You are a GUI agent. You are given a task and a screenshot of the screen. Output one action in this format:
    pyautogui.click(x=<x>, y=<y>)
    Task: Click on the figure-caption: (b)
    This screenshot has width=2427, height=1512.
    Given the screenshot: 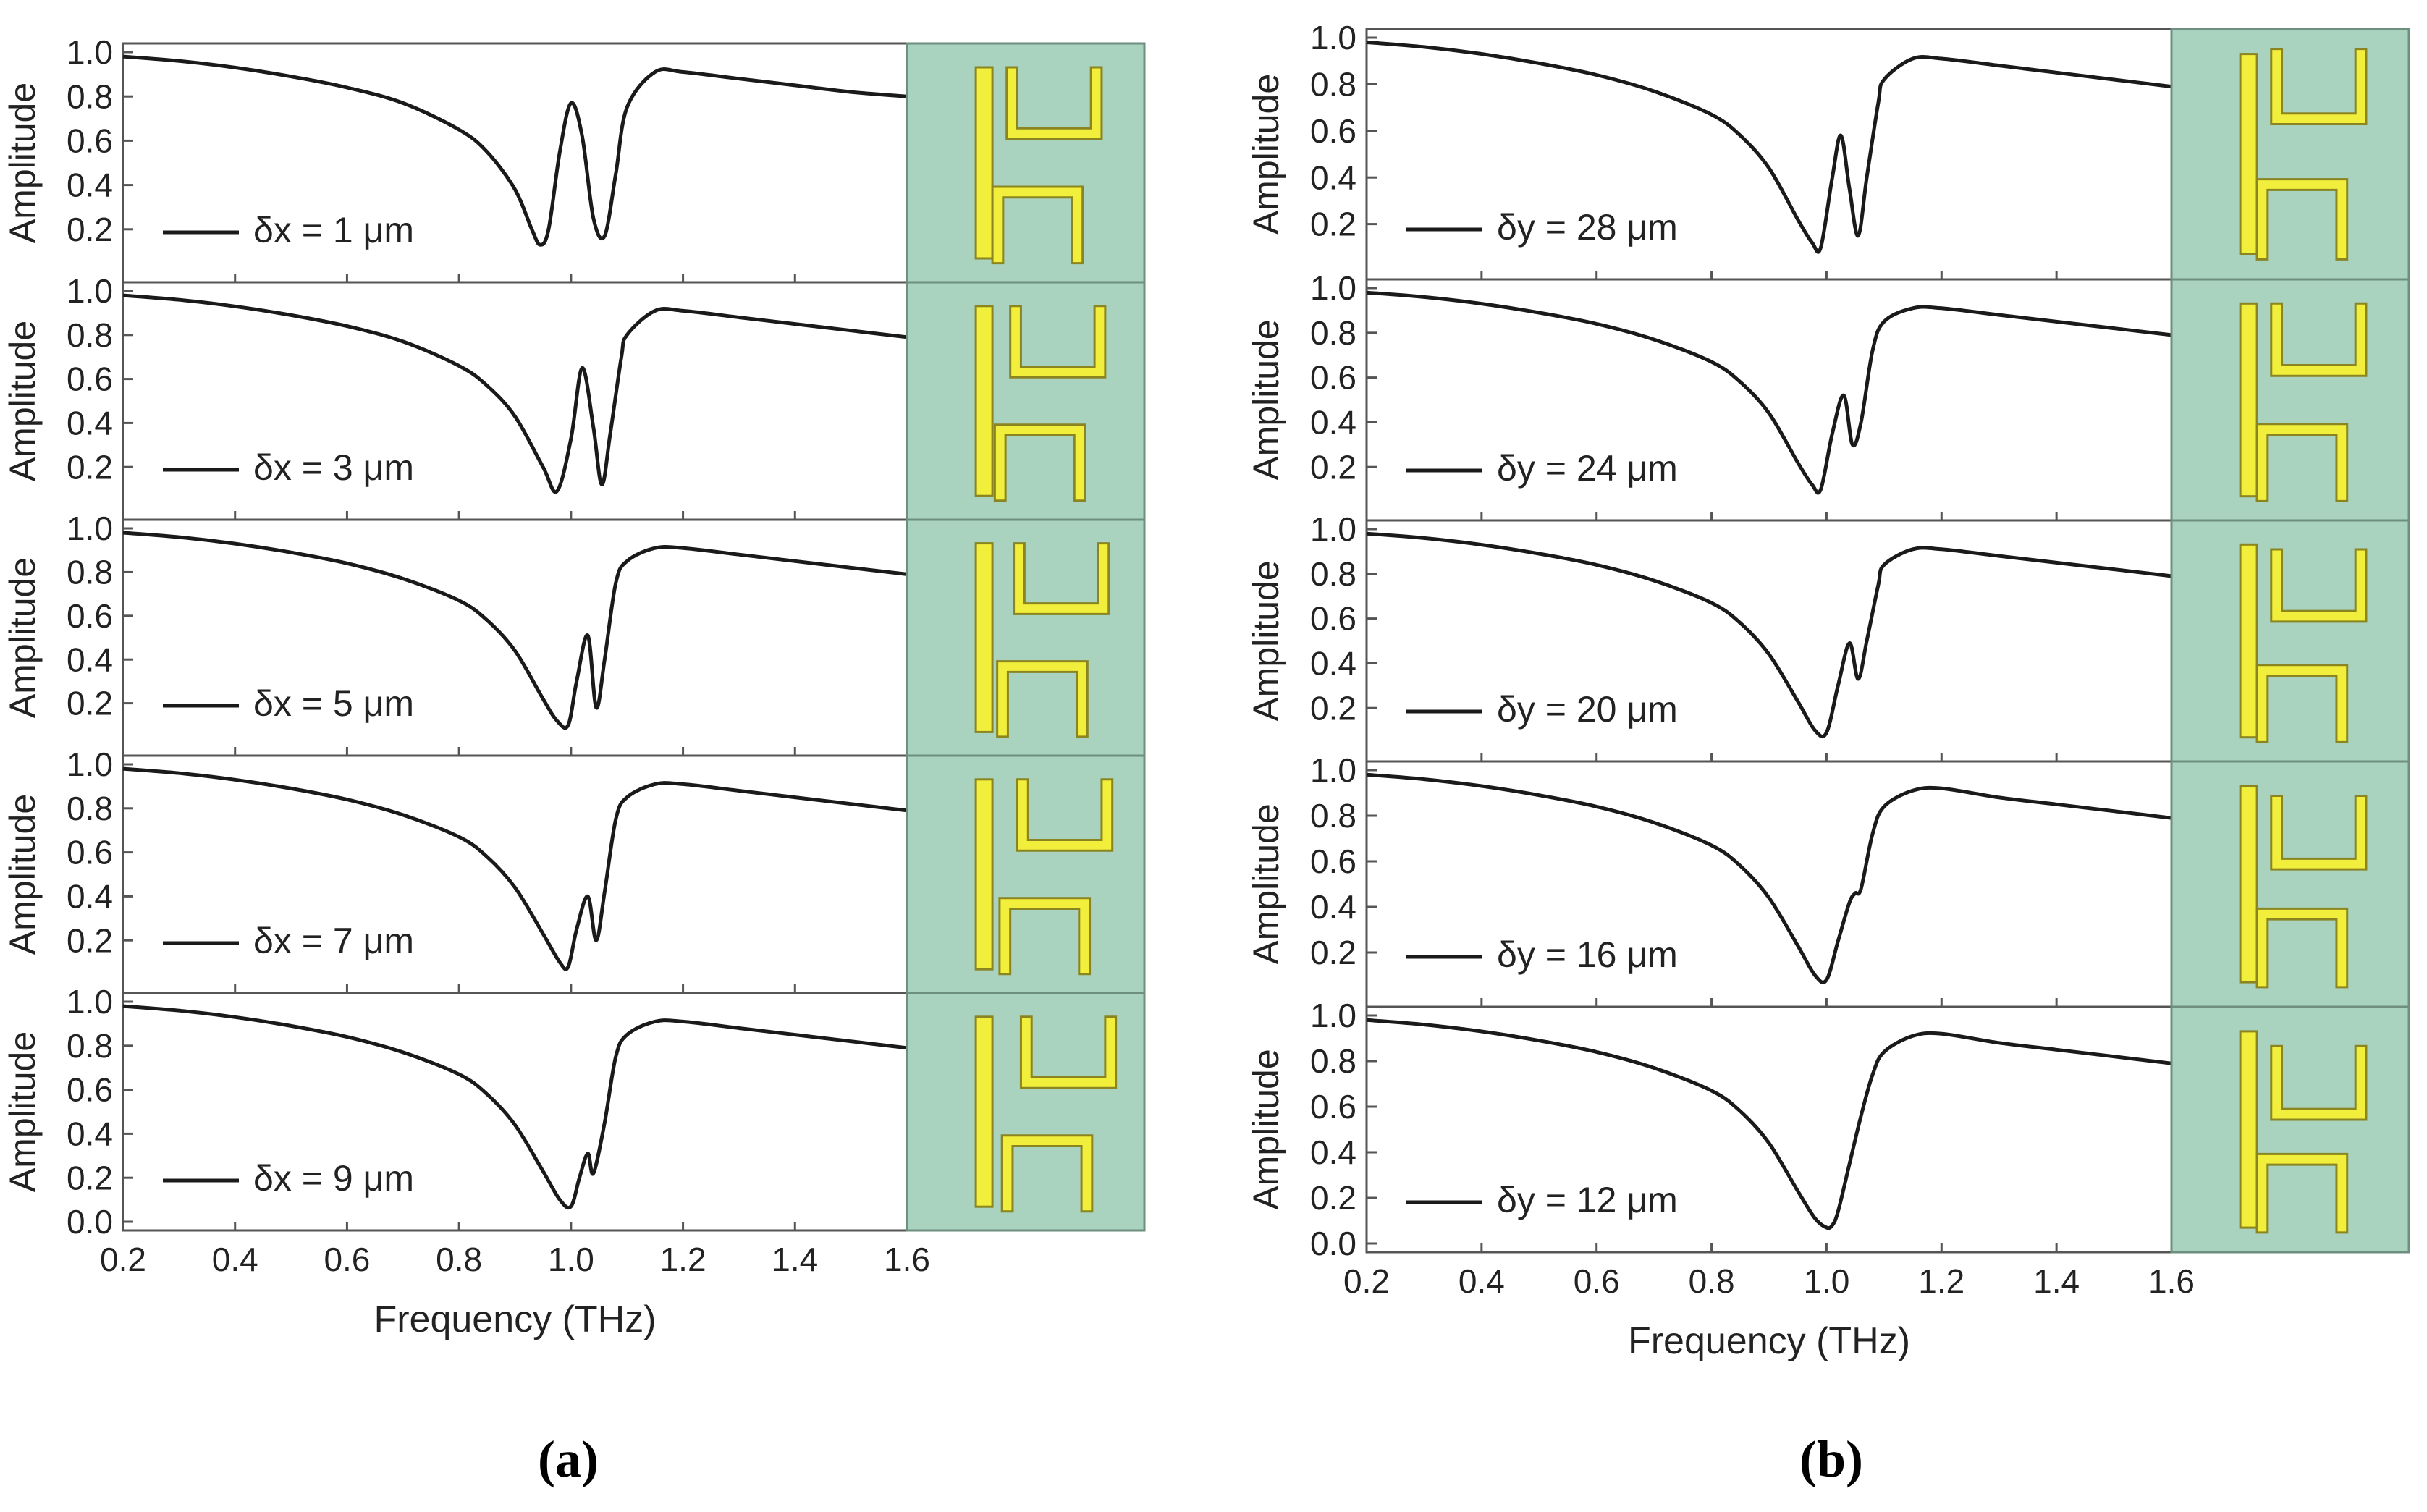 What is the action you would take?
    pyautogui.click(x=1831, y=1459)
    